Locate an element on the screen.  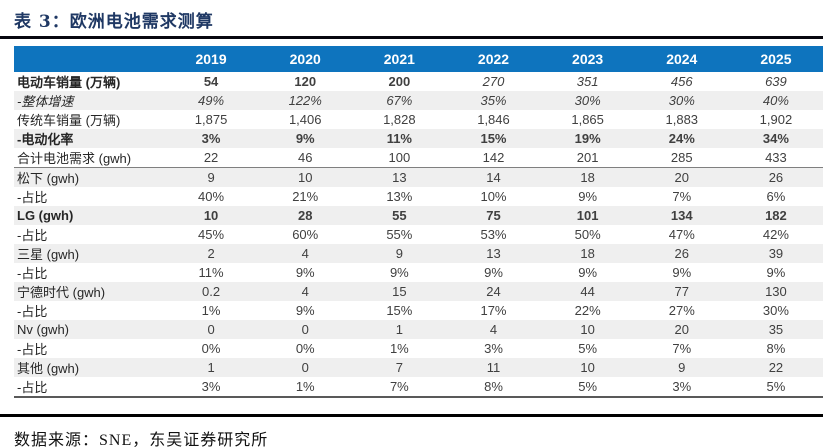
value-cell: 28 is located at coordinates (305, 215).